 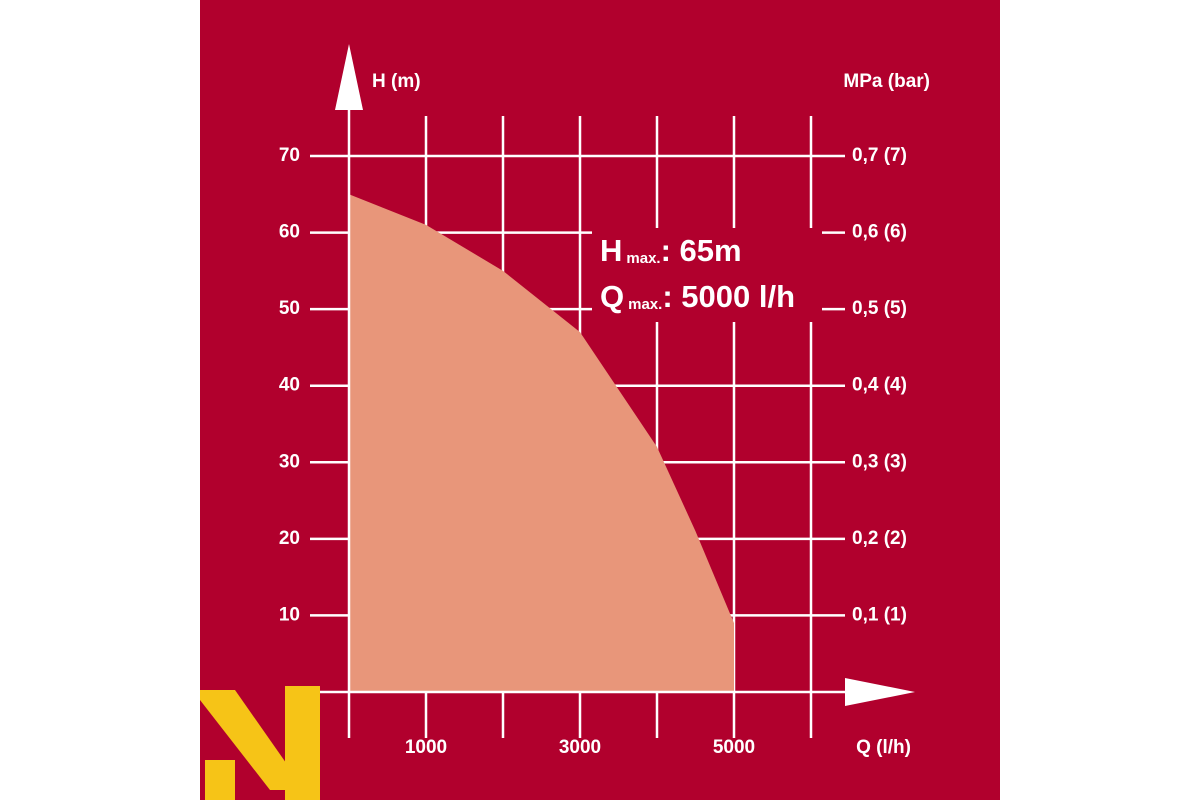 What do you see at coordinates (289, 308) in the screenshot?
I see `y-tick-label: 50` at bounding box center [289, 308].